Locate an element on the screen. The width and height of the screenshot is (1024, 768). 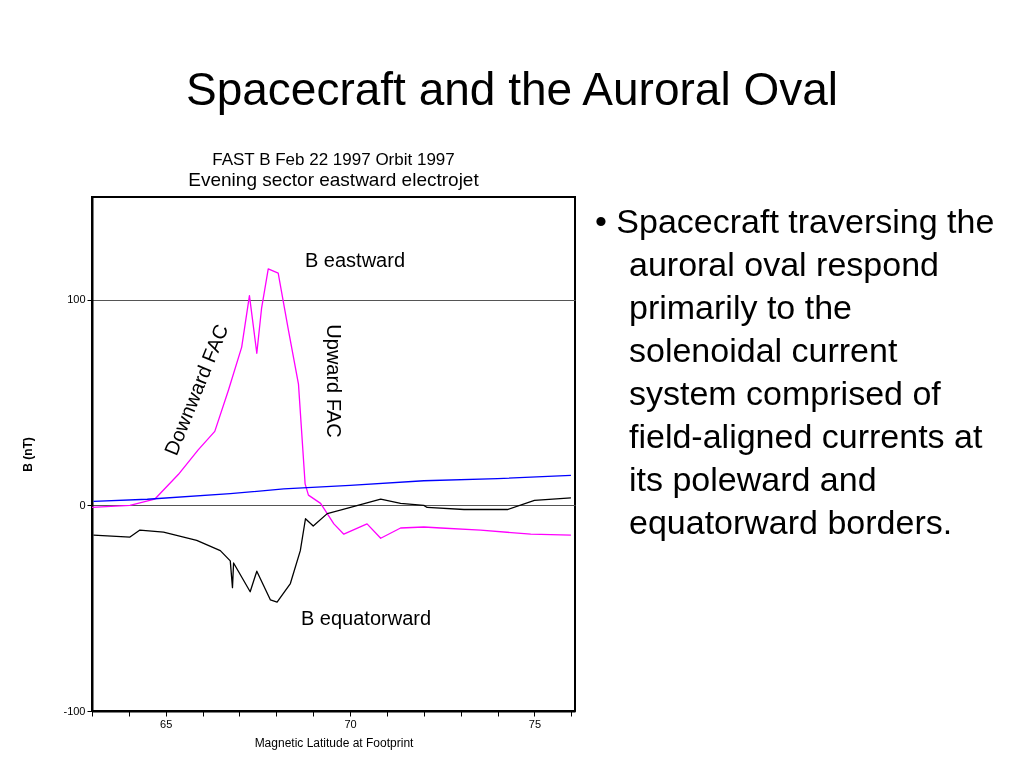
x-tick-label: 75 is located at coordinates (535, 723).